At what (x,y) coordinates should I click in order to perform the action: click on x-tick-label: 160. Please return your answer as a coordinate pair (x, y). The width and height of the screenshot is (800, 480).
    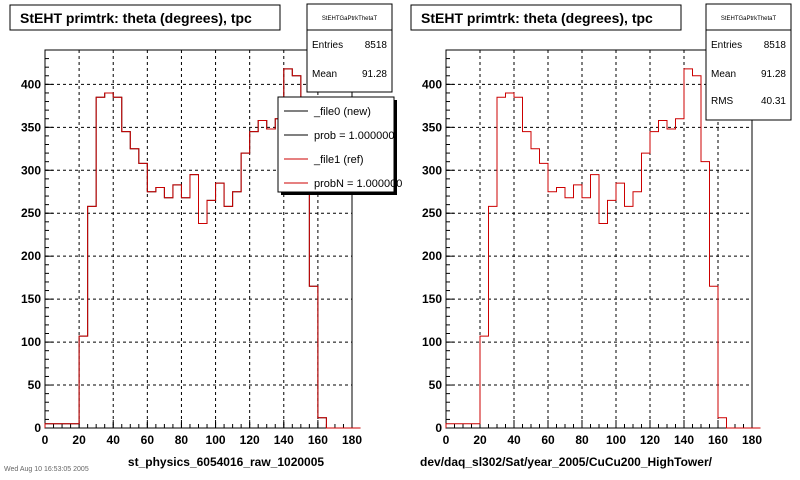
    Looking at the image, I should click on (318, 440).